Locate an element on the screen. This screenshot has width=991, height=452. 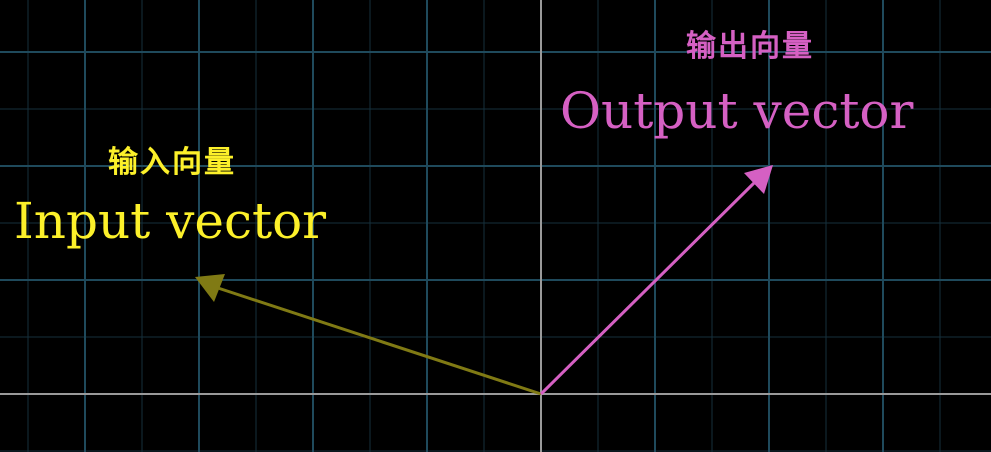
input-vector-arrow is located at coordinates (368, 335).